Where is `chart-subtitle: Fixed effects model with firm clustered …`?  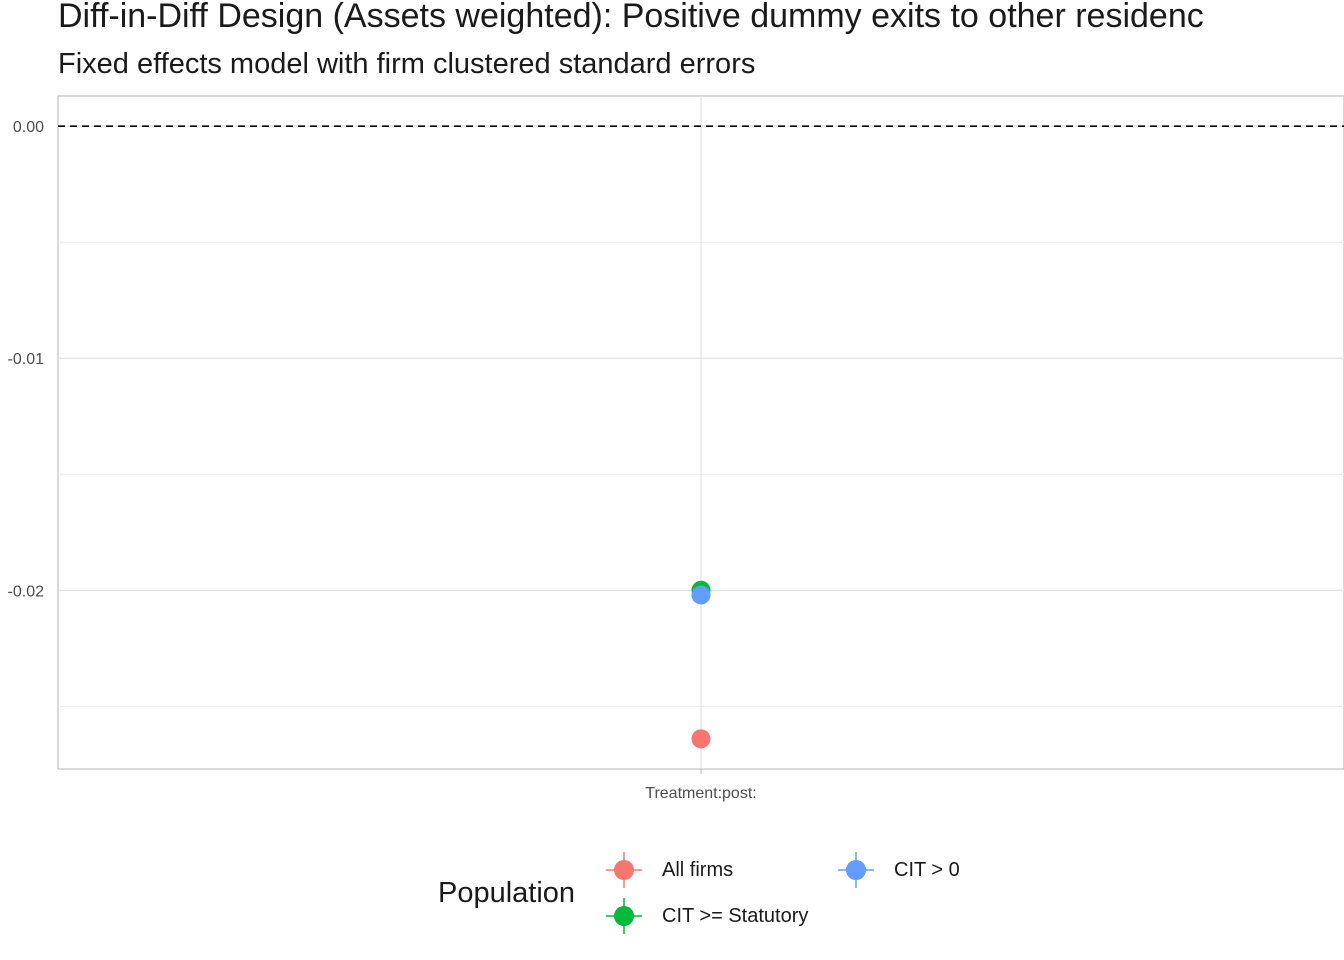 chart-subtitle: Fixed effects model with firm clustered … is located at coordinates (407, 64).